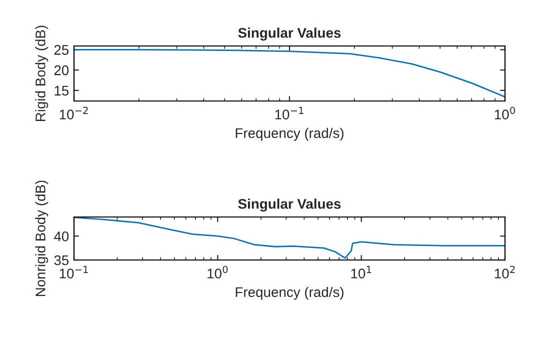  I want to click on y-axis-title: Rigid Body (dB), so click(41, 73).